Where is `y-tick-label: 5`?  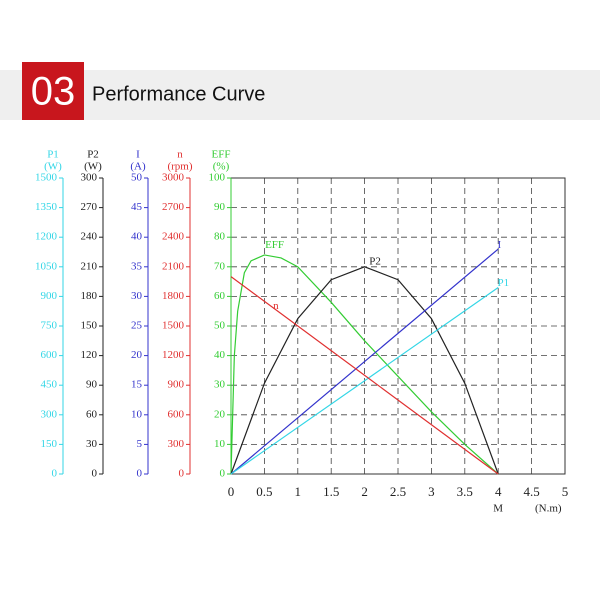
y-tick-label: 5 is located at coordinates (140, 444).